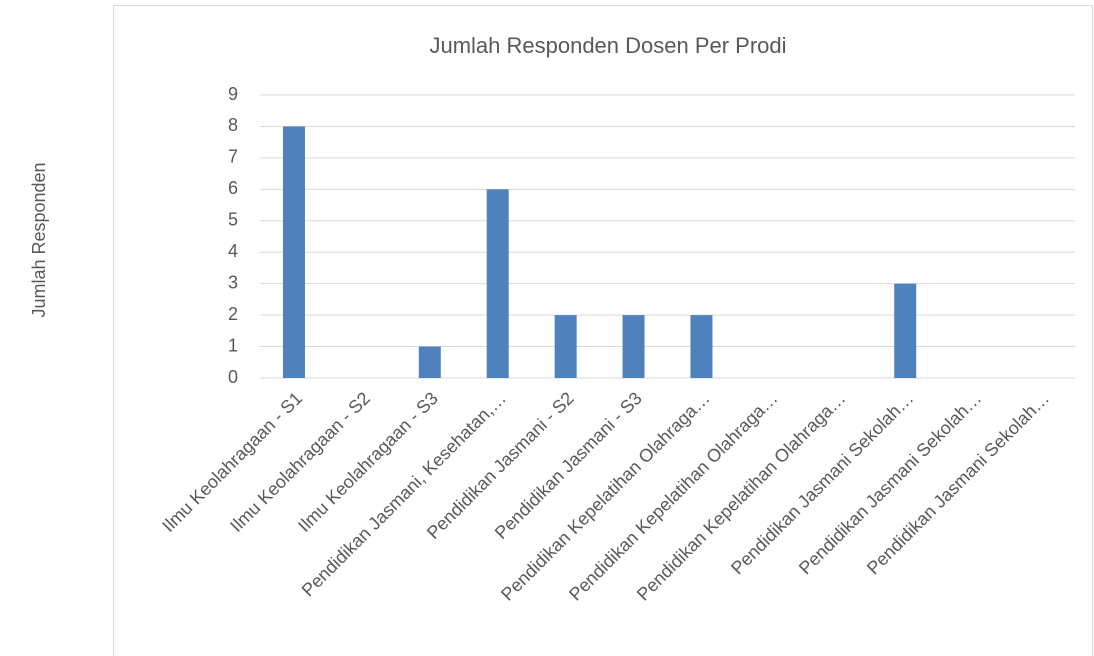  Describe the element at coordinates (233, 282) in the screenshot. I see `y-tick-label: 3` at that location.